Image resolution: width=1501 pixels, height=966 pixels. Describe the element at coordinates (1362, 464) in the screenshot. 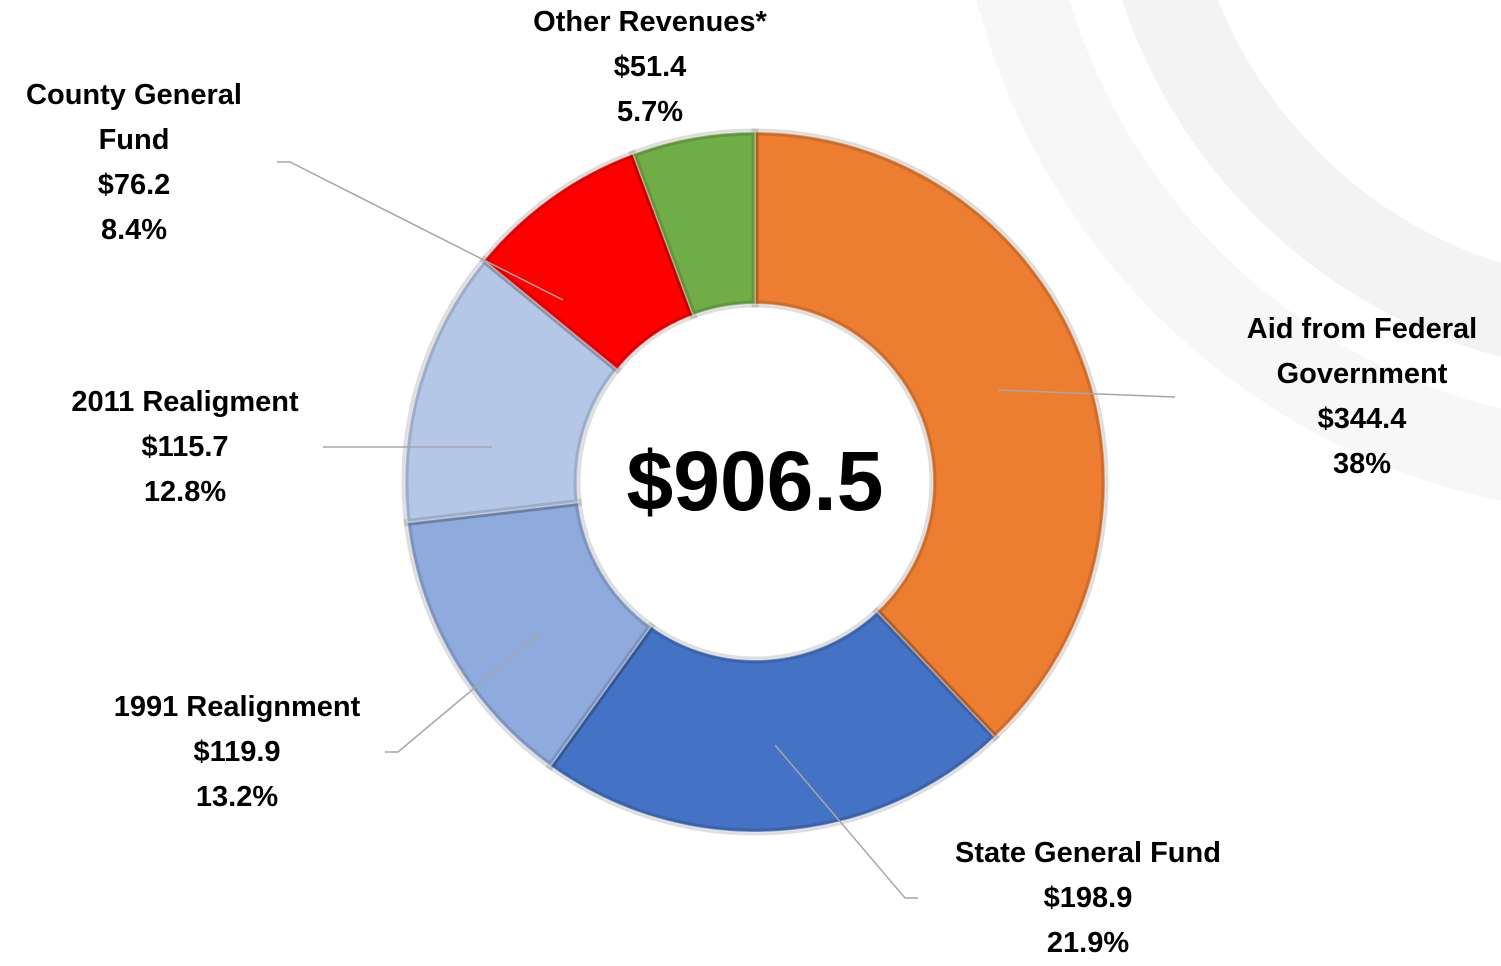

I see `percent-label: 38%` at that location.